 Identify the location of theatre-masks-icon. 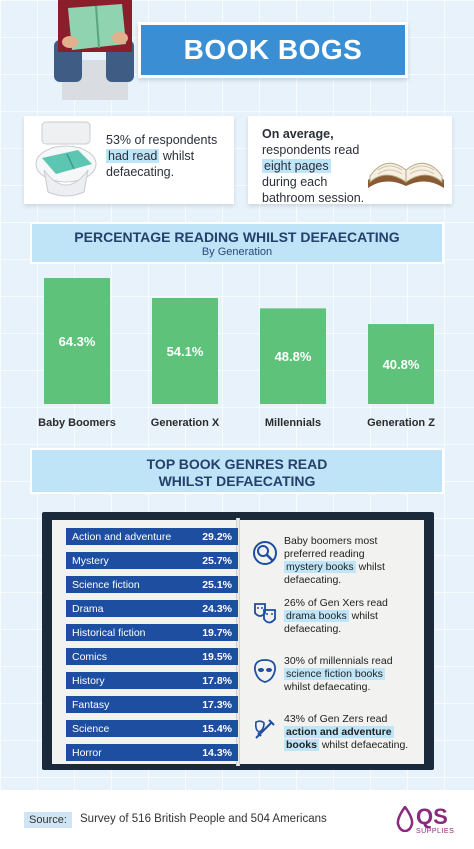
(265, 613).